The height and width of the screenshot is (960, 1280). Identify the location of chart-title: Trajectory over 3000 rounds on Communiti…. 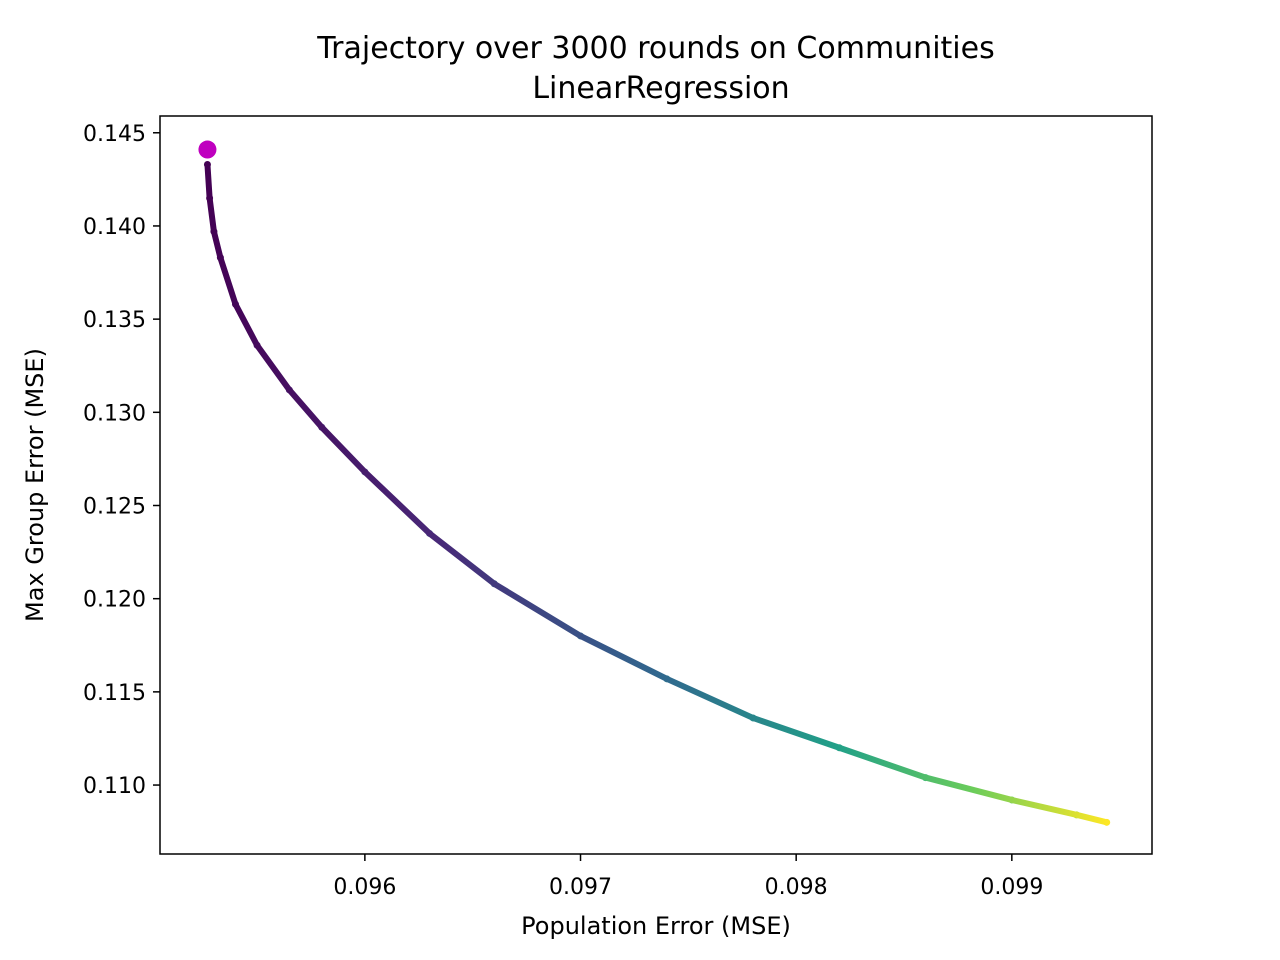
(655, 48).